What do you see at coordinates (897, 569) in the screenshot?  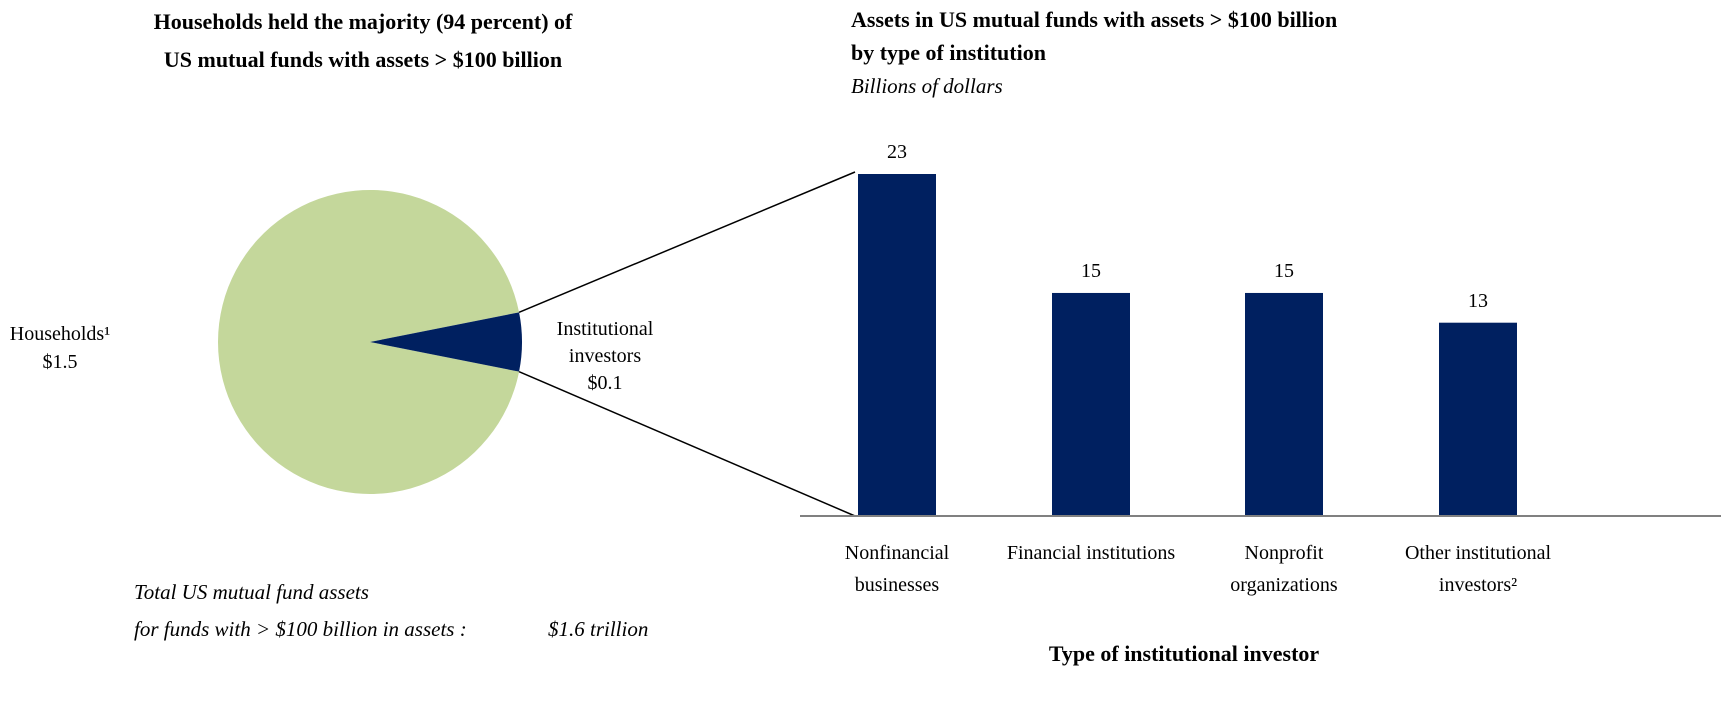 I see `x-tick-label: Nonfinancial businesses` at bounding box center [897, 569].